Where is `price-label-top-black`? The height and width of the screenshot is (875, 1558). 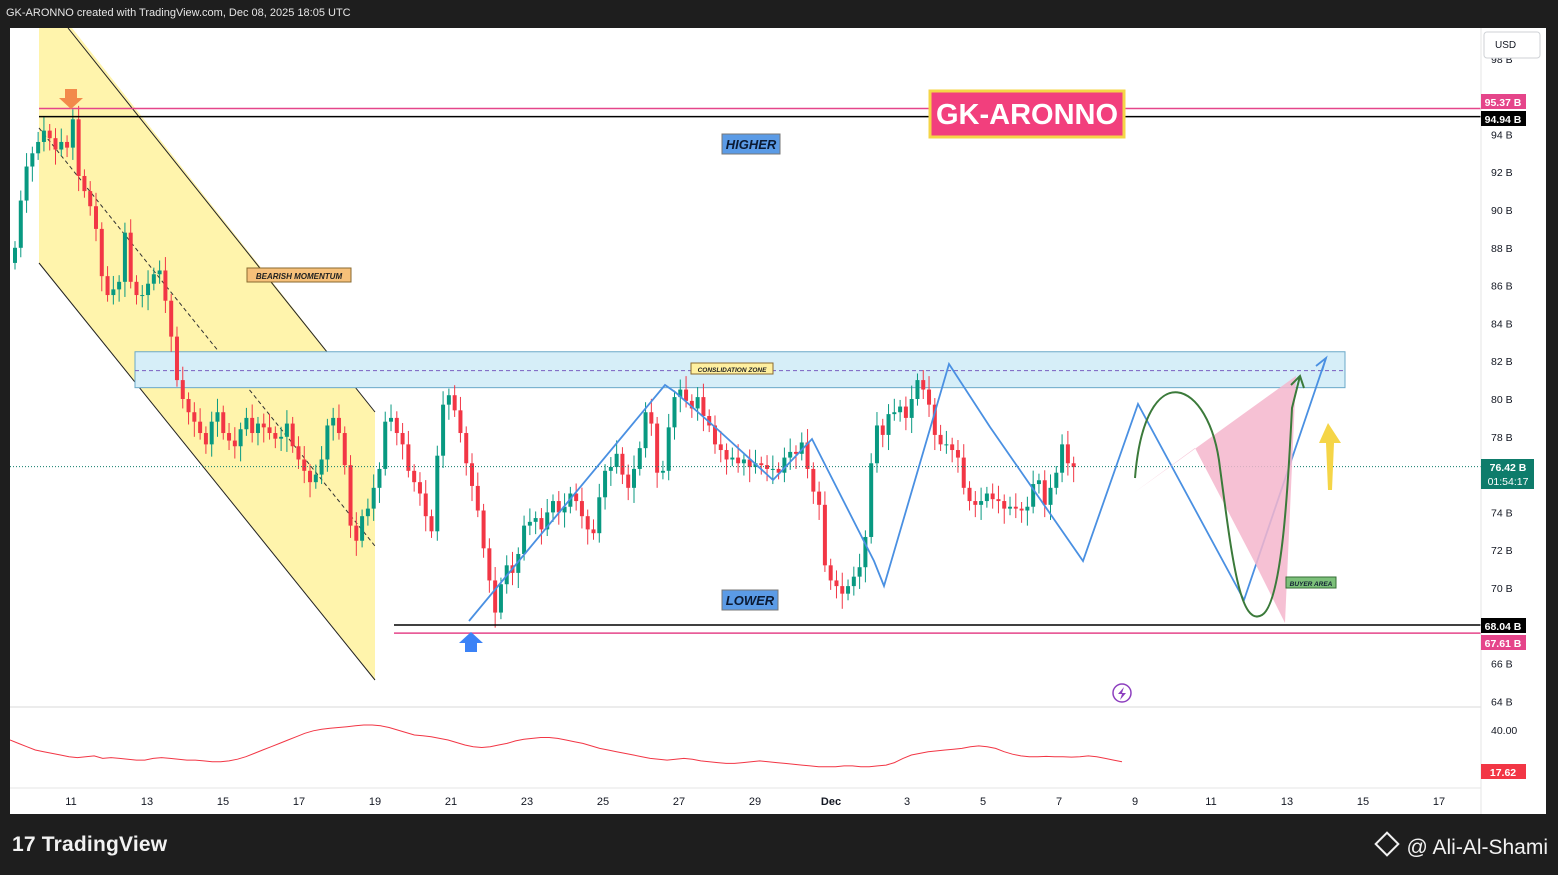 price-label-top-black is located at coordinates (1503, 118).